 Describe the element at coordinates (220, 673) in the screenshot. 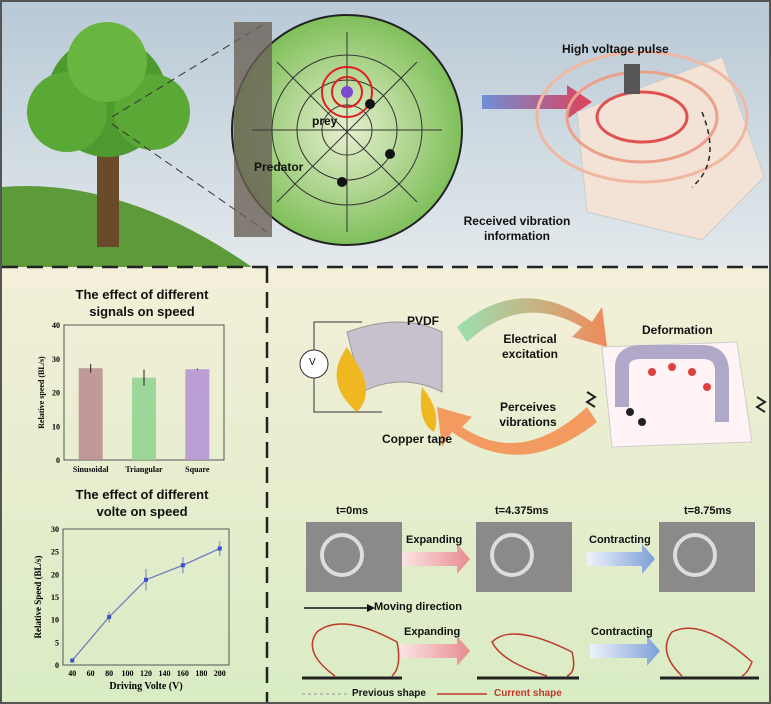

I see `x-tick-label: 200` at that location.